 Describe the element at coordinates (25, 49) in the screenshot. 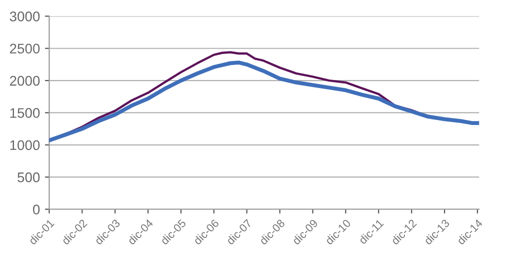

I see `y-tick-label: 2500` at that location.